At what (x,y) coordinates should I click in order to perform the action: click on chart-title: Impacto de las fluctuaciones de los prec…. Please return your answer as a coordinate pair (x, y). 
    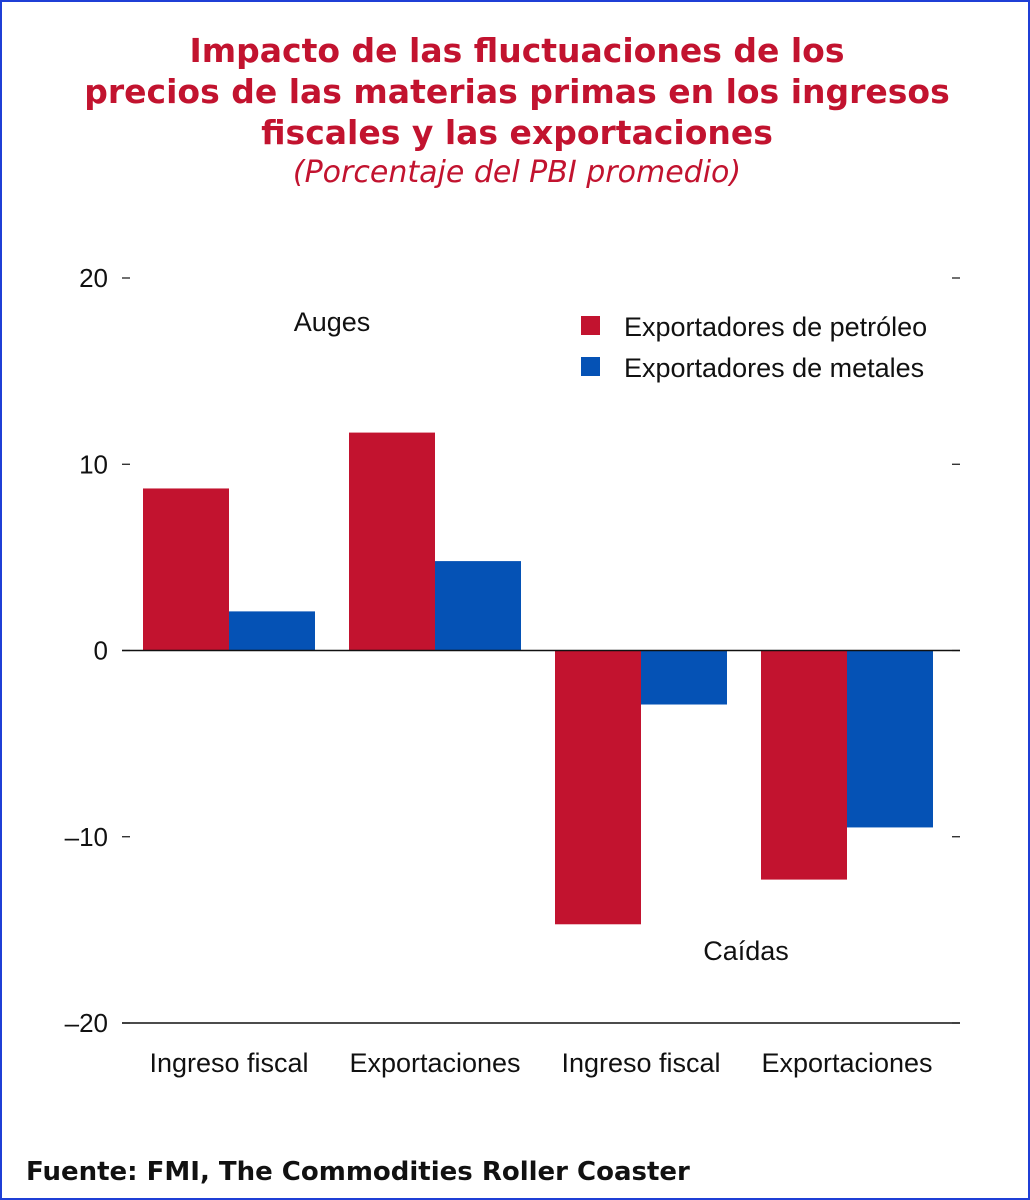
    Looking at the image, I should click on (516, 91).